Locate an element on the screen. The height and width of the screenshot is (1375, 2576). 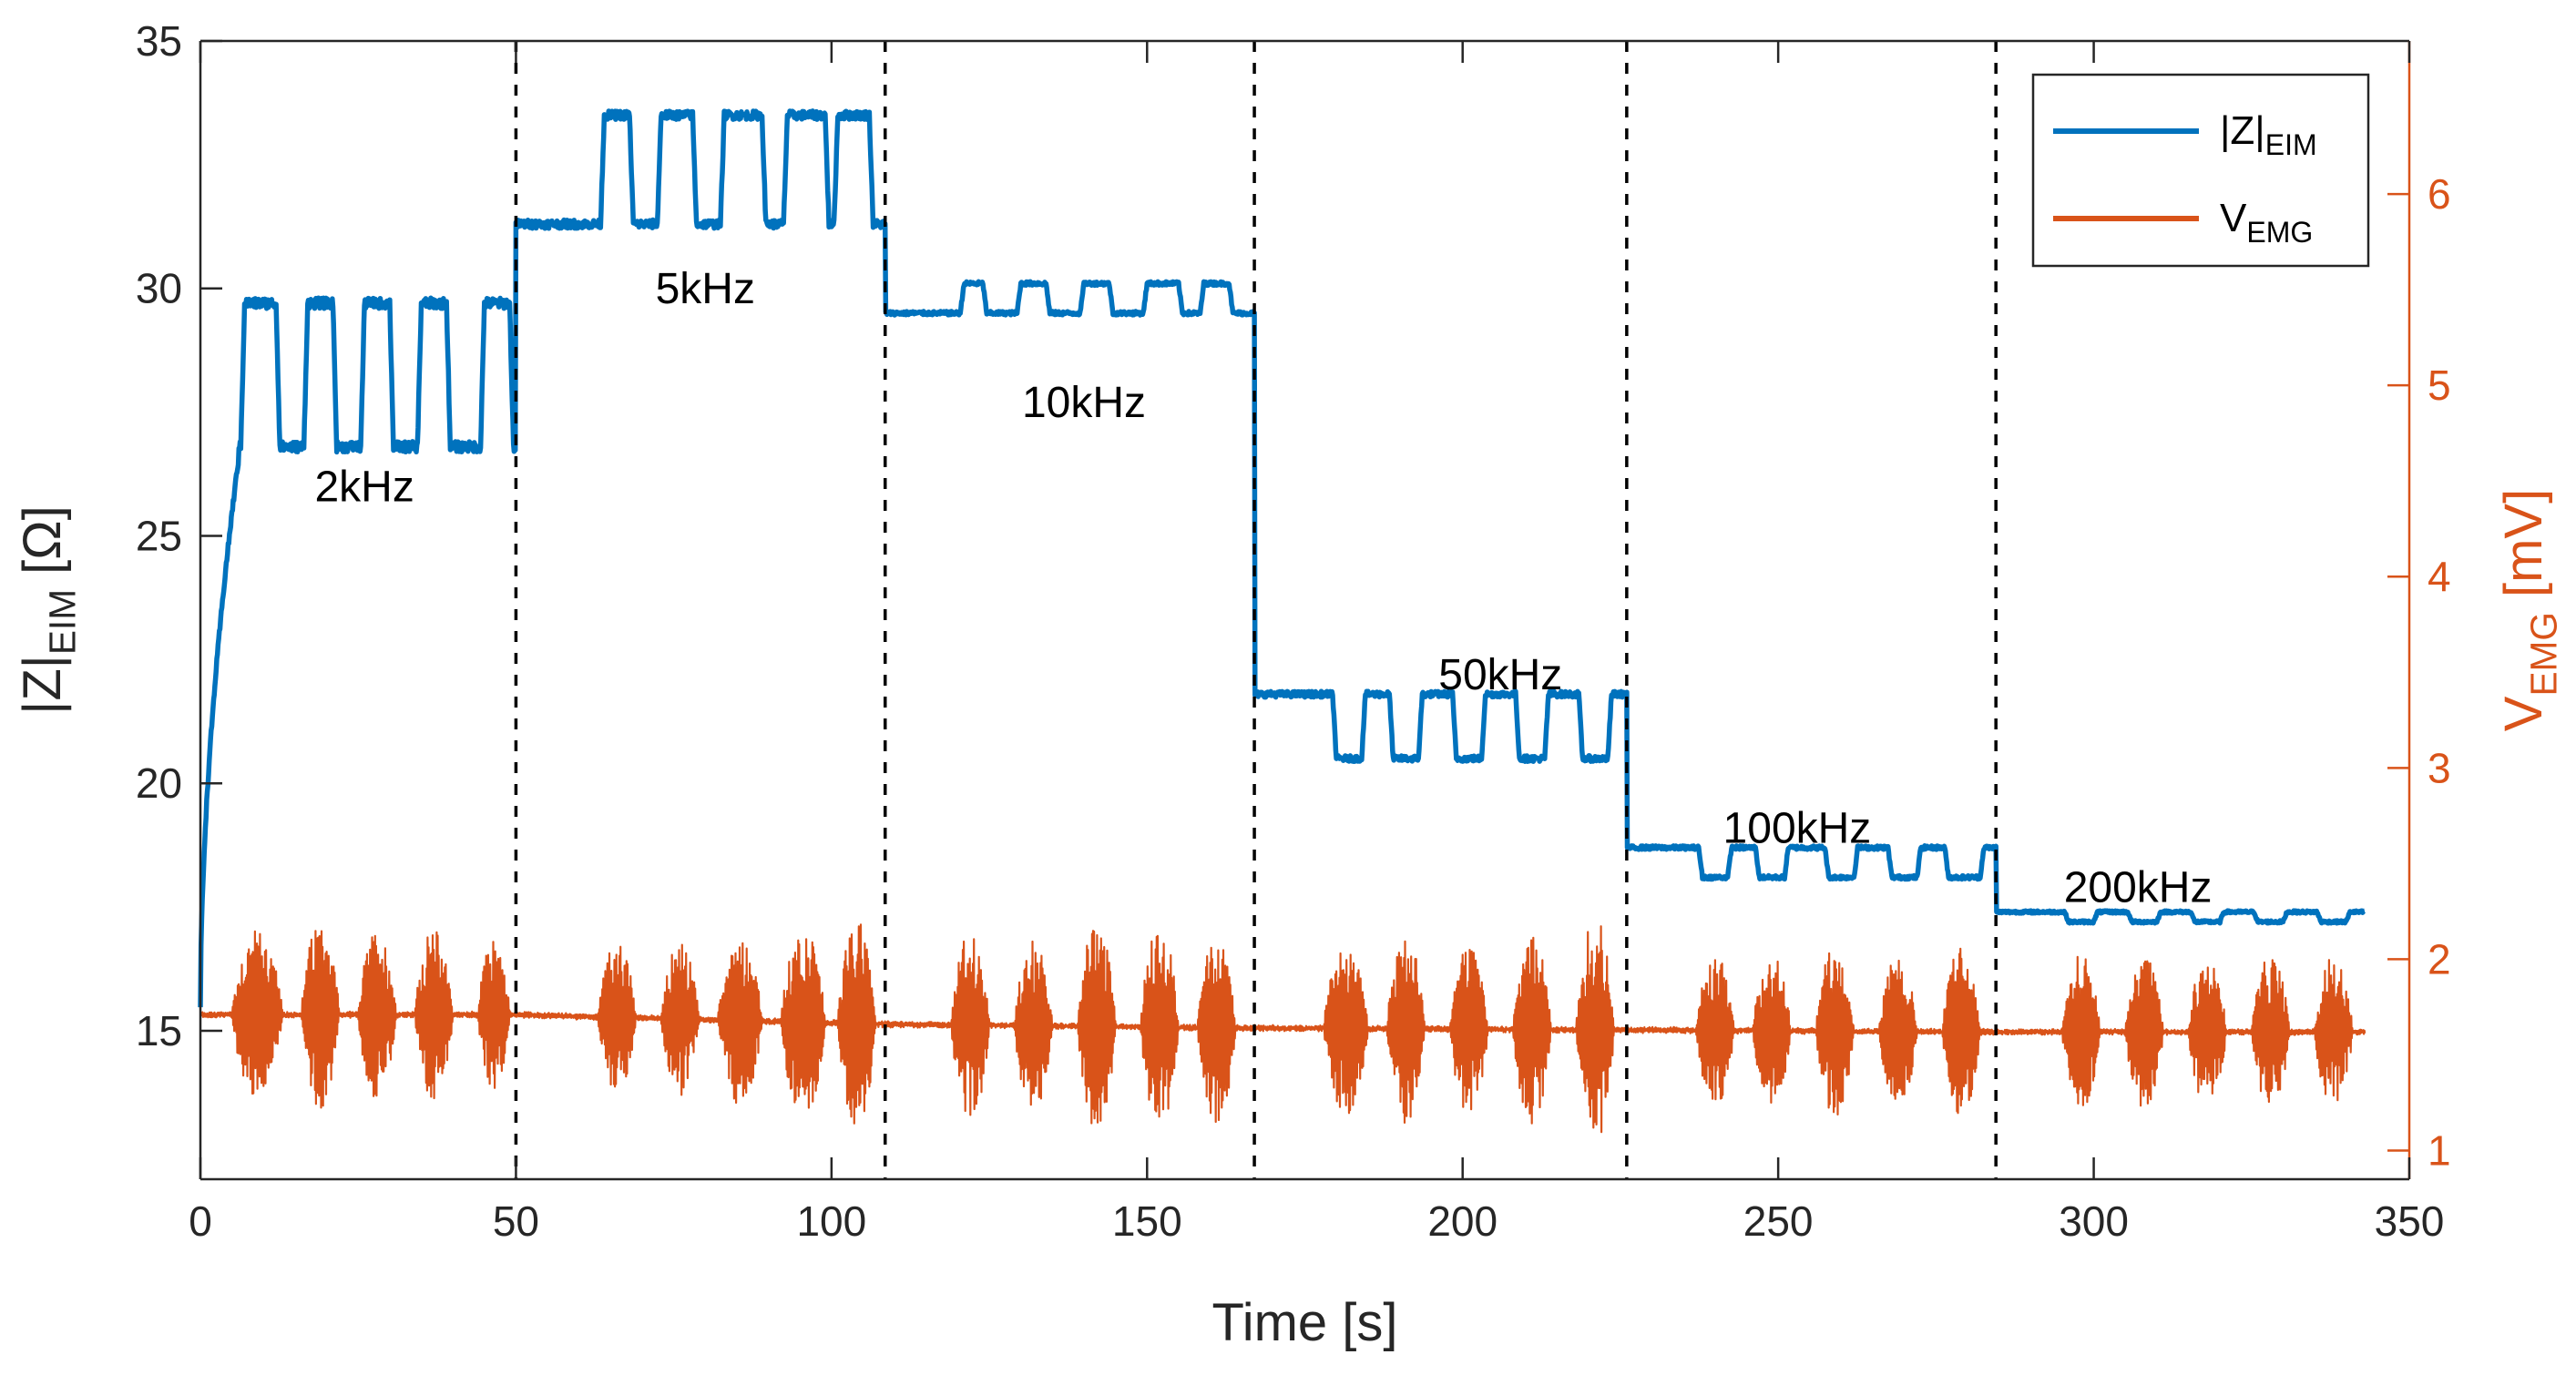
y-right-tick-label: 1 is located at coordinates (2440, 1150).